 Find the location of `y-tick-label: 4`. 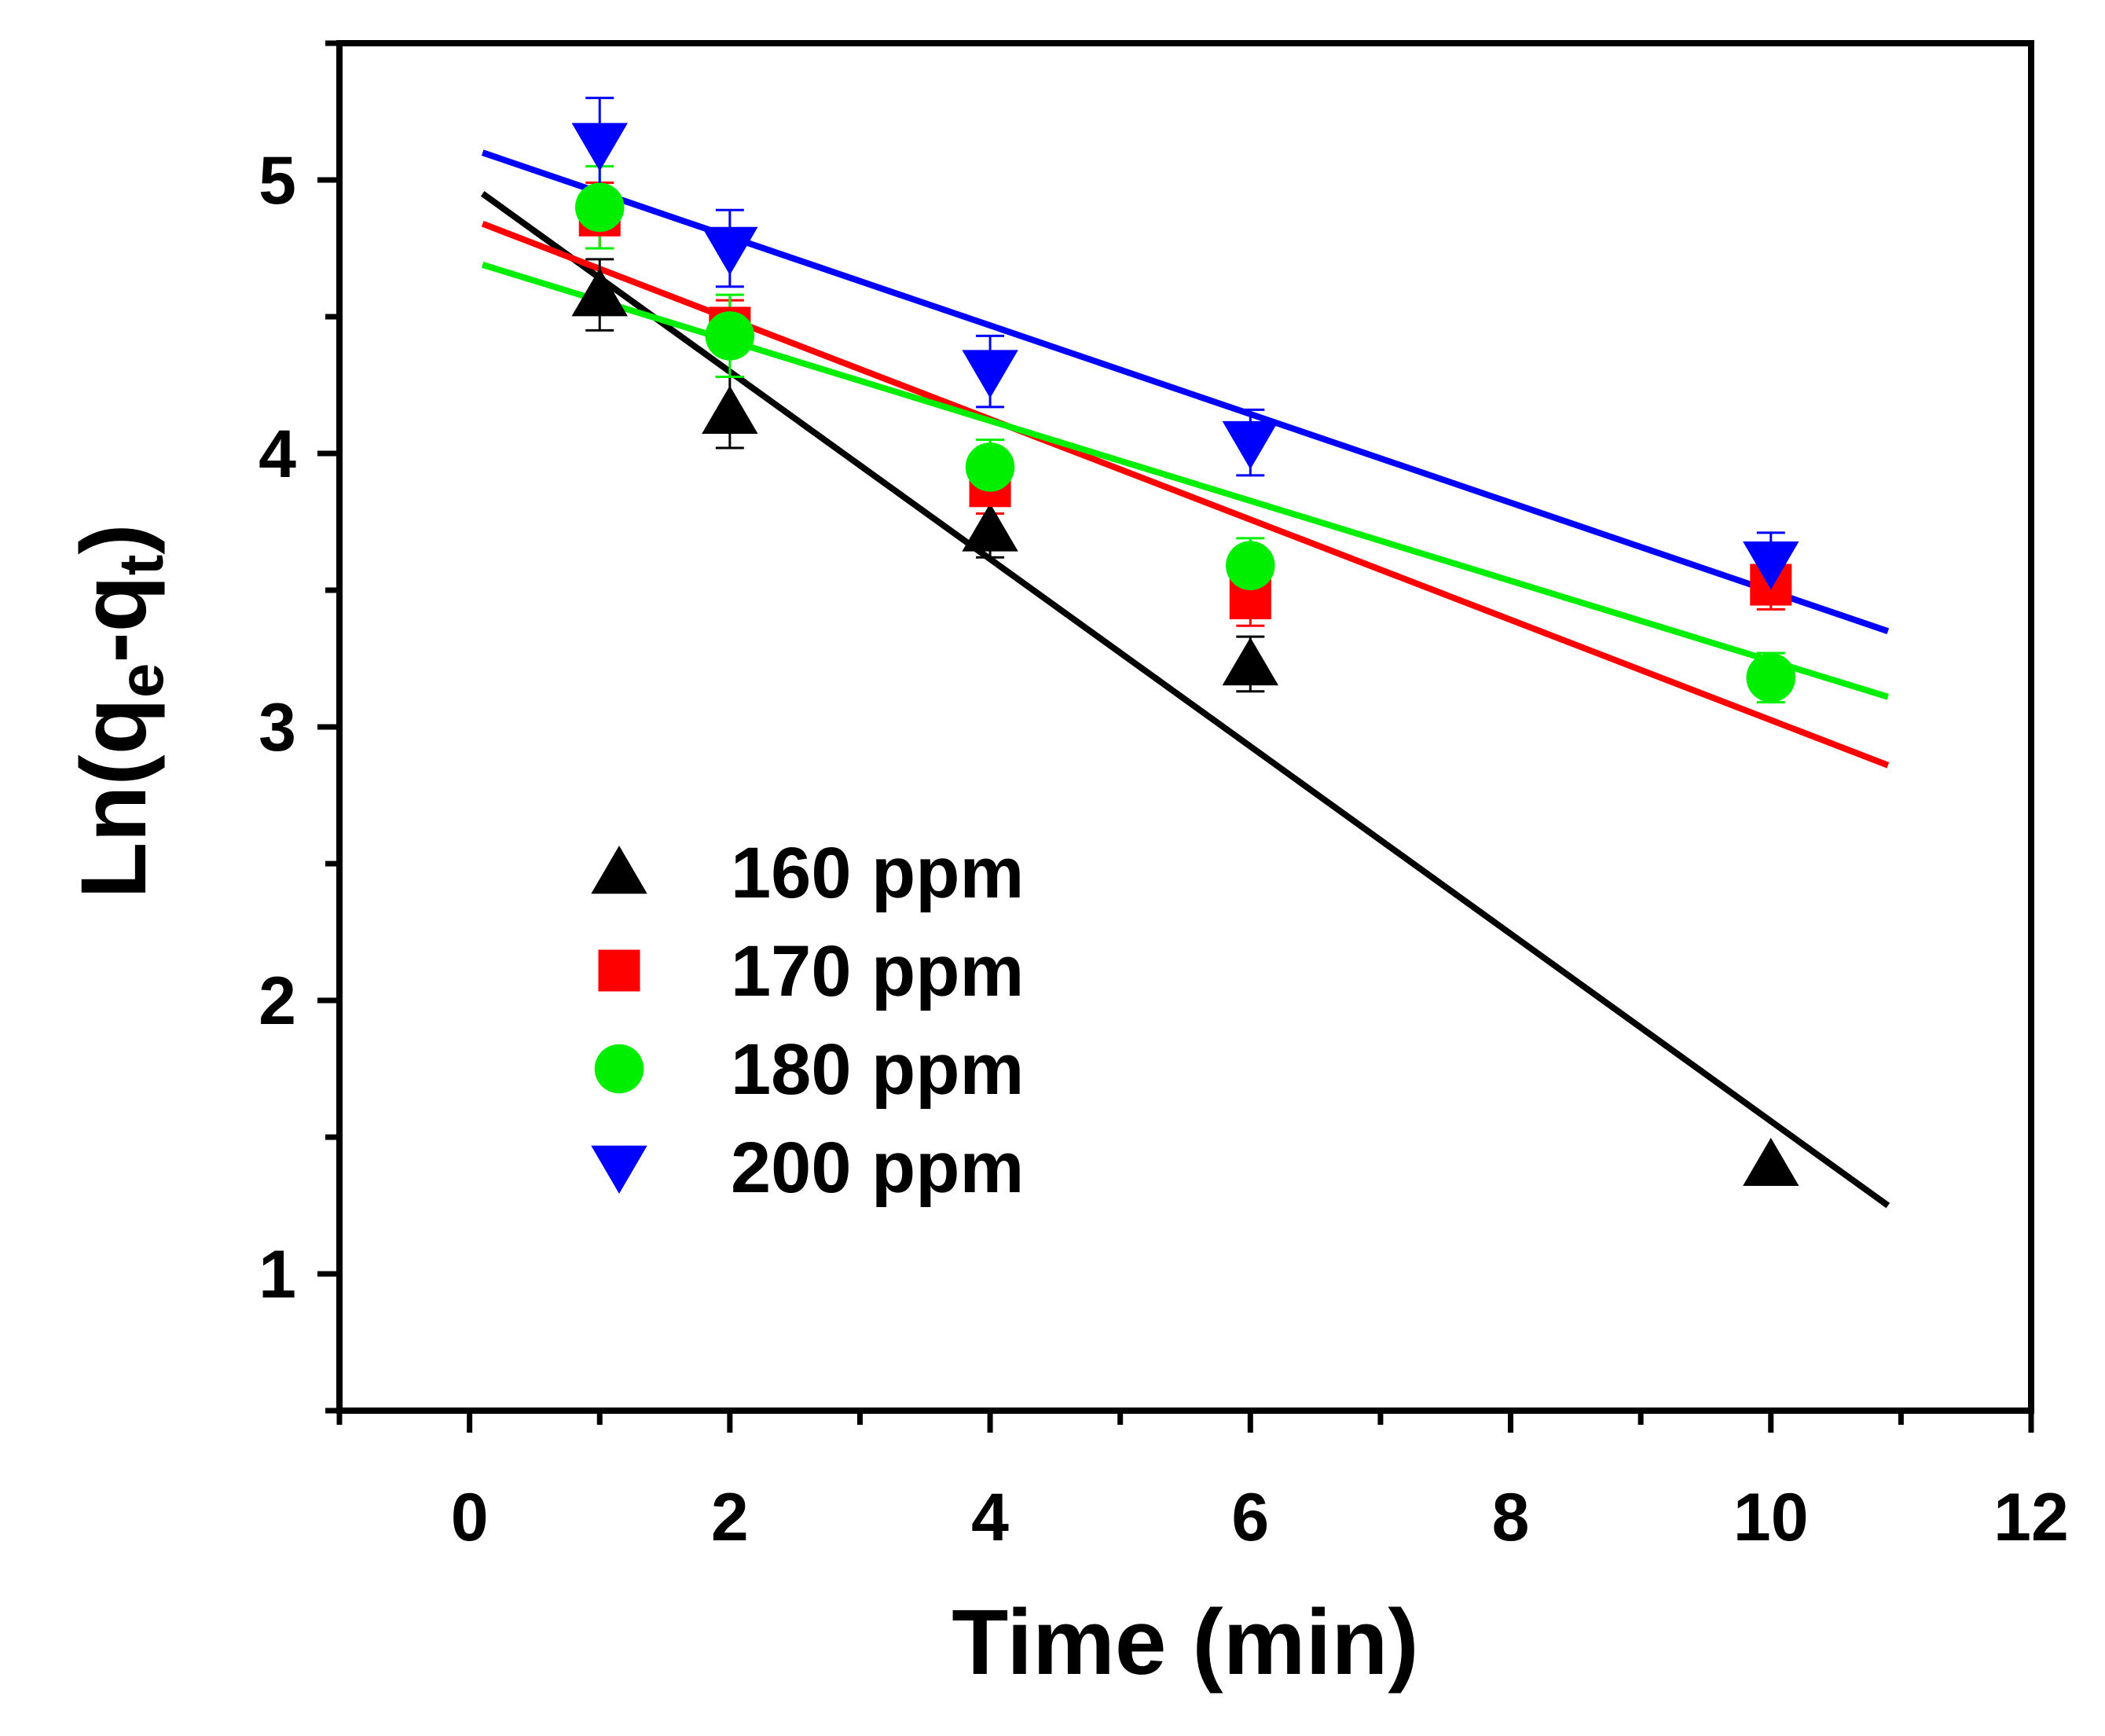

y-tick-label: 4 is located at coordinates (278, 454).